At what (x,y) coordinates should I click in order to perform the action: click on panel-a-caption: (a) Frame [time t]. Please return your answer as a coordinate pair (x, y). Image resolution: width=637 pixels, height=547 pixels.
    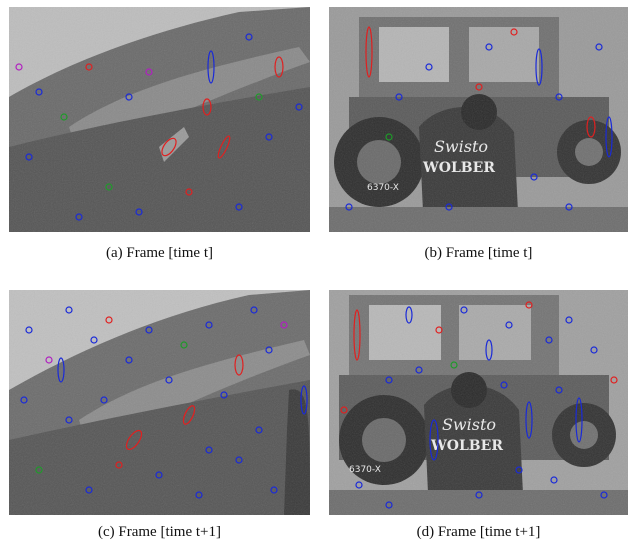
    Looking at the image, I should click on (159, 253).